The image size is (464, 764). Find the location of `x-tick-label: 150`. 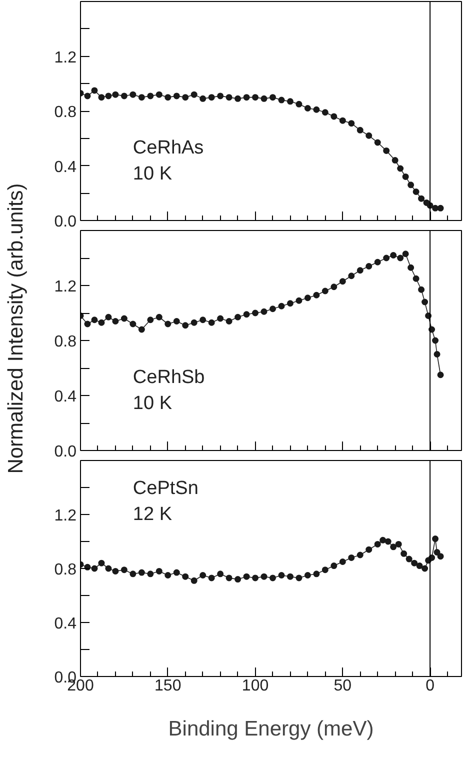

x-tick-label: 150 is located at coordinates (168, 686).